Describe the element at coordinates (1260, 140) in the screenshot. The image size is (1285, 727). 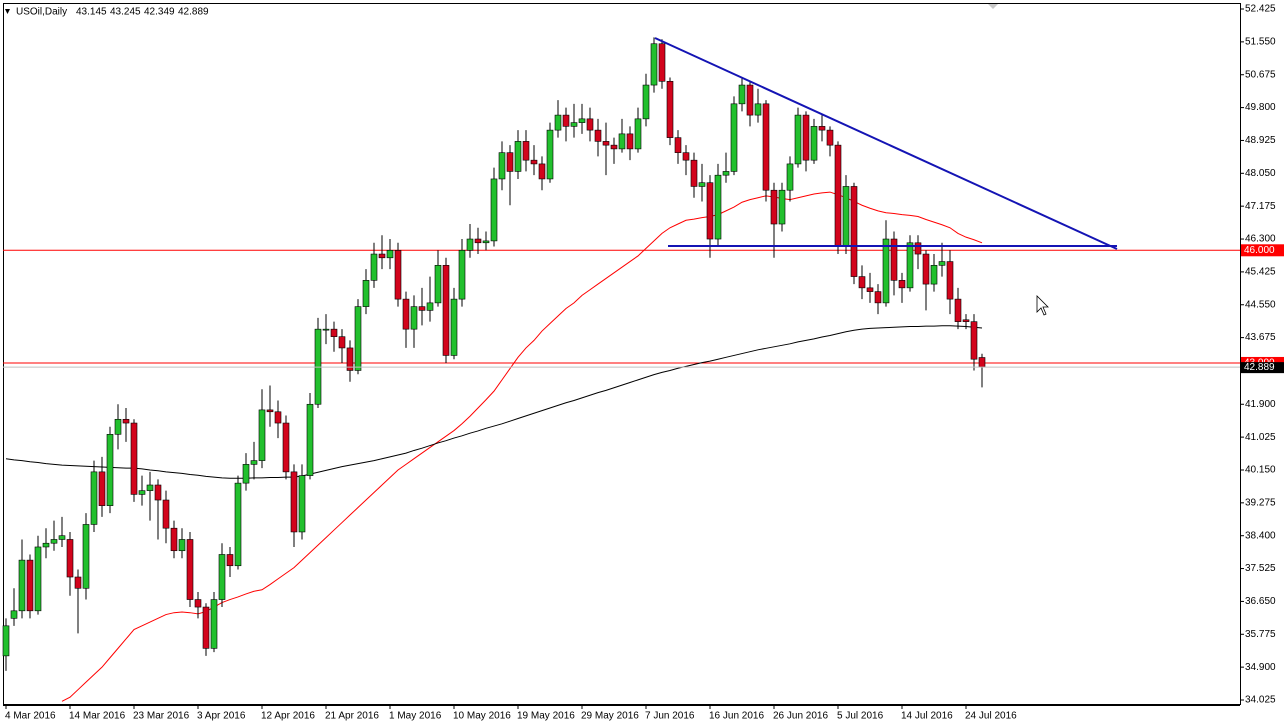
I see `y-tick-label: 48.925` at that location.